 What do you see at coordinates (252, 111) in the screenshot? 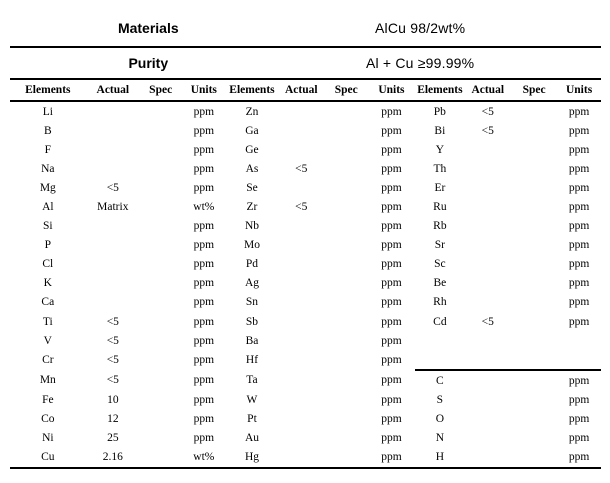
I see `element-cell-group-2: Zn` at bounding box center [252, 111].